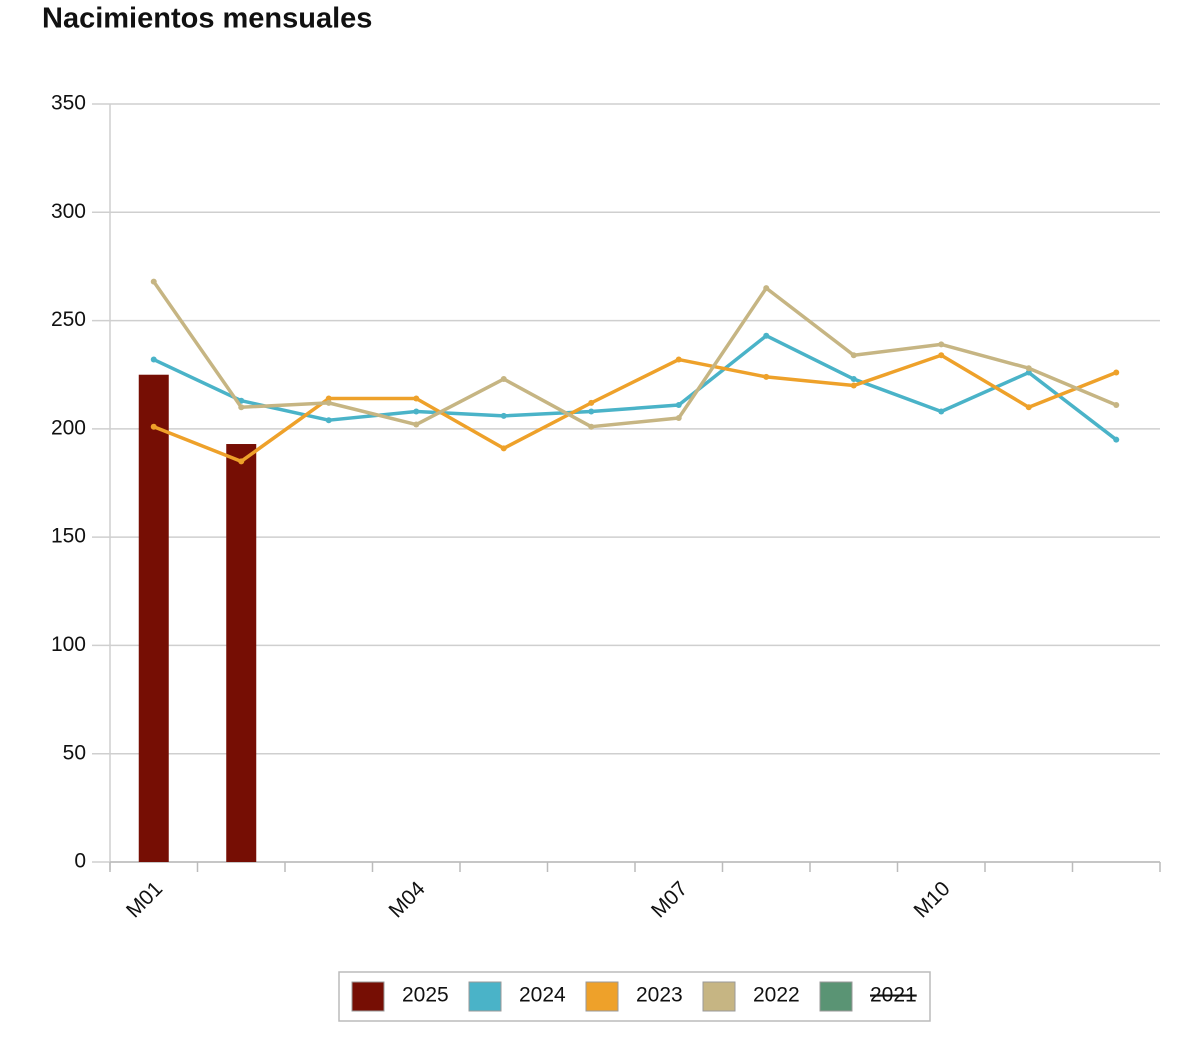 Image resolution: width=1200 pixels, height=1039 pixels. Describe the element at coordinates (542, 995) in the screenshot. I see `legend-label: 2024` at that location.